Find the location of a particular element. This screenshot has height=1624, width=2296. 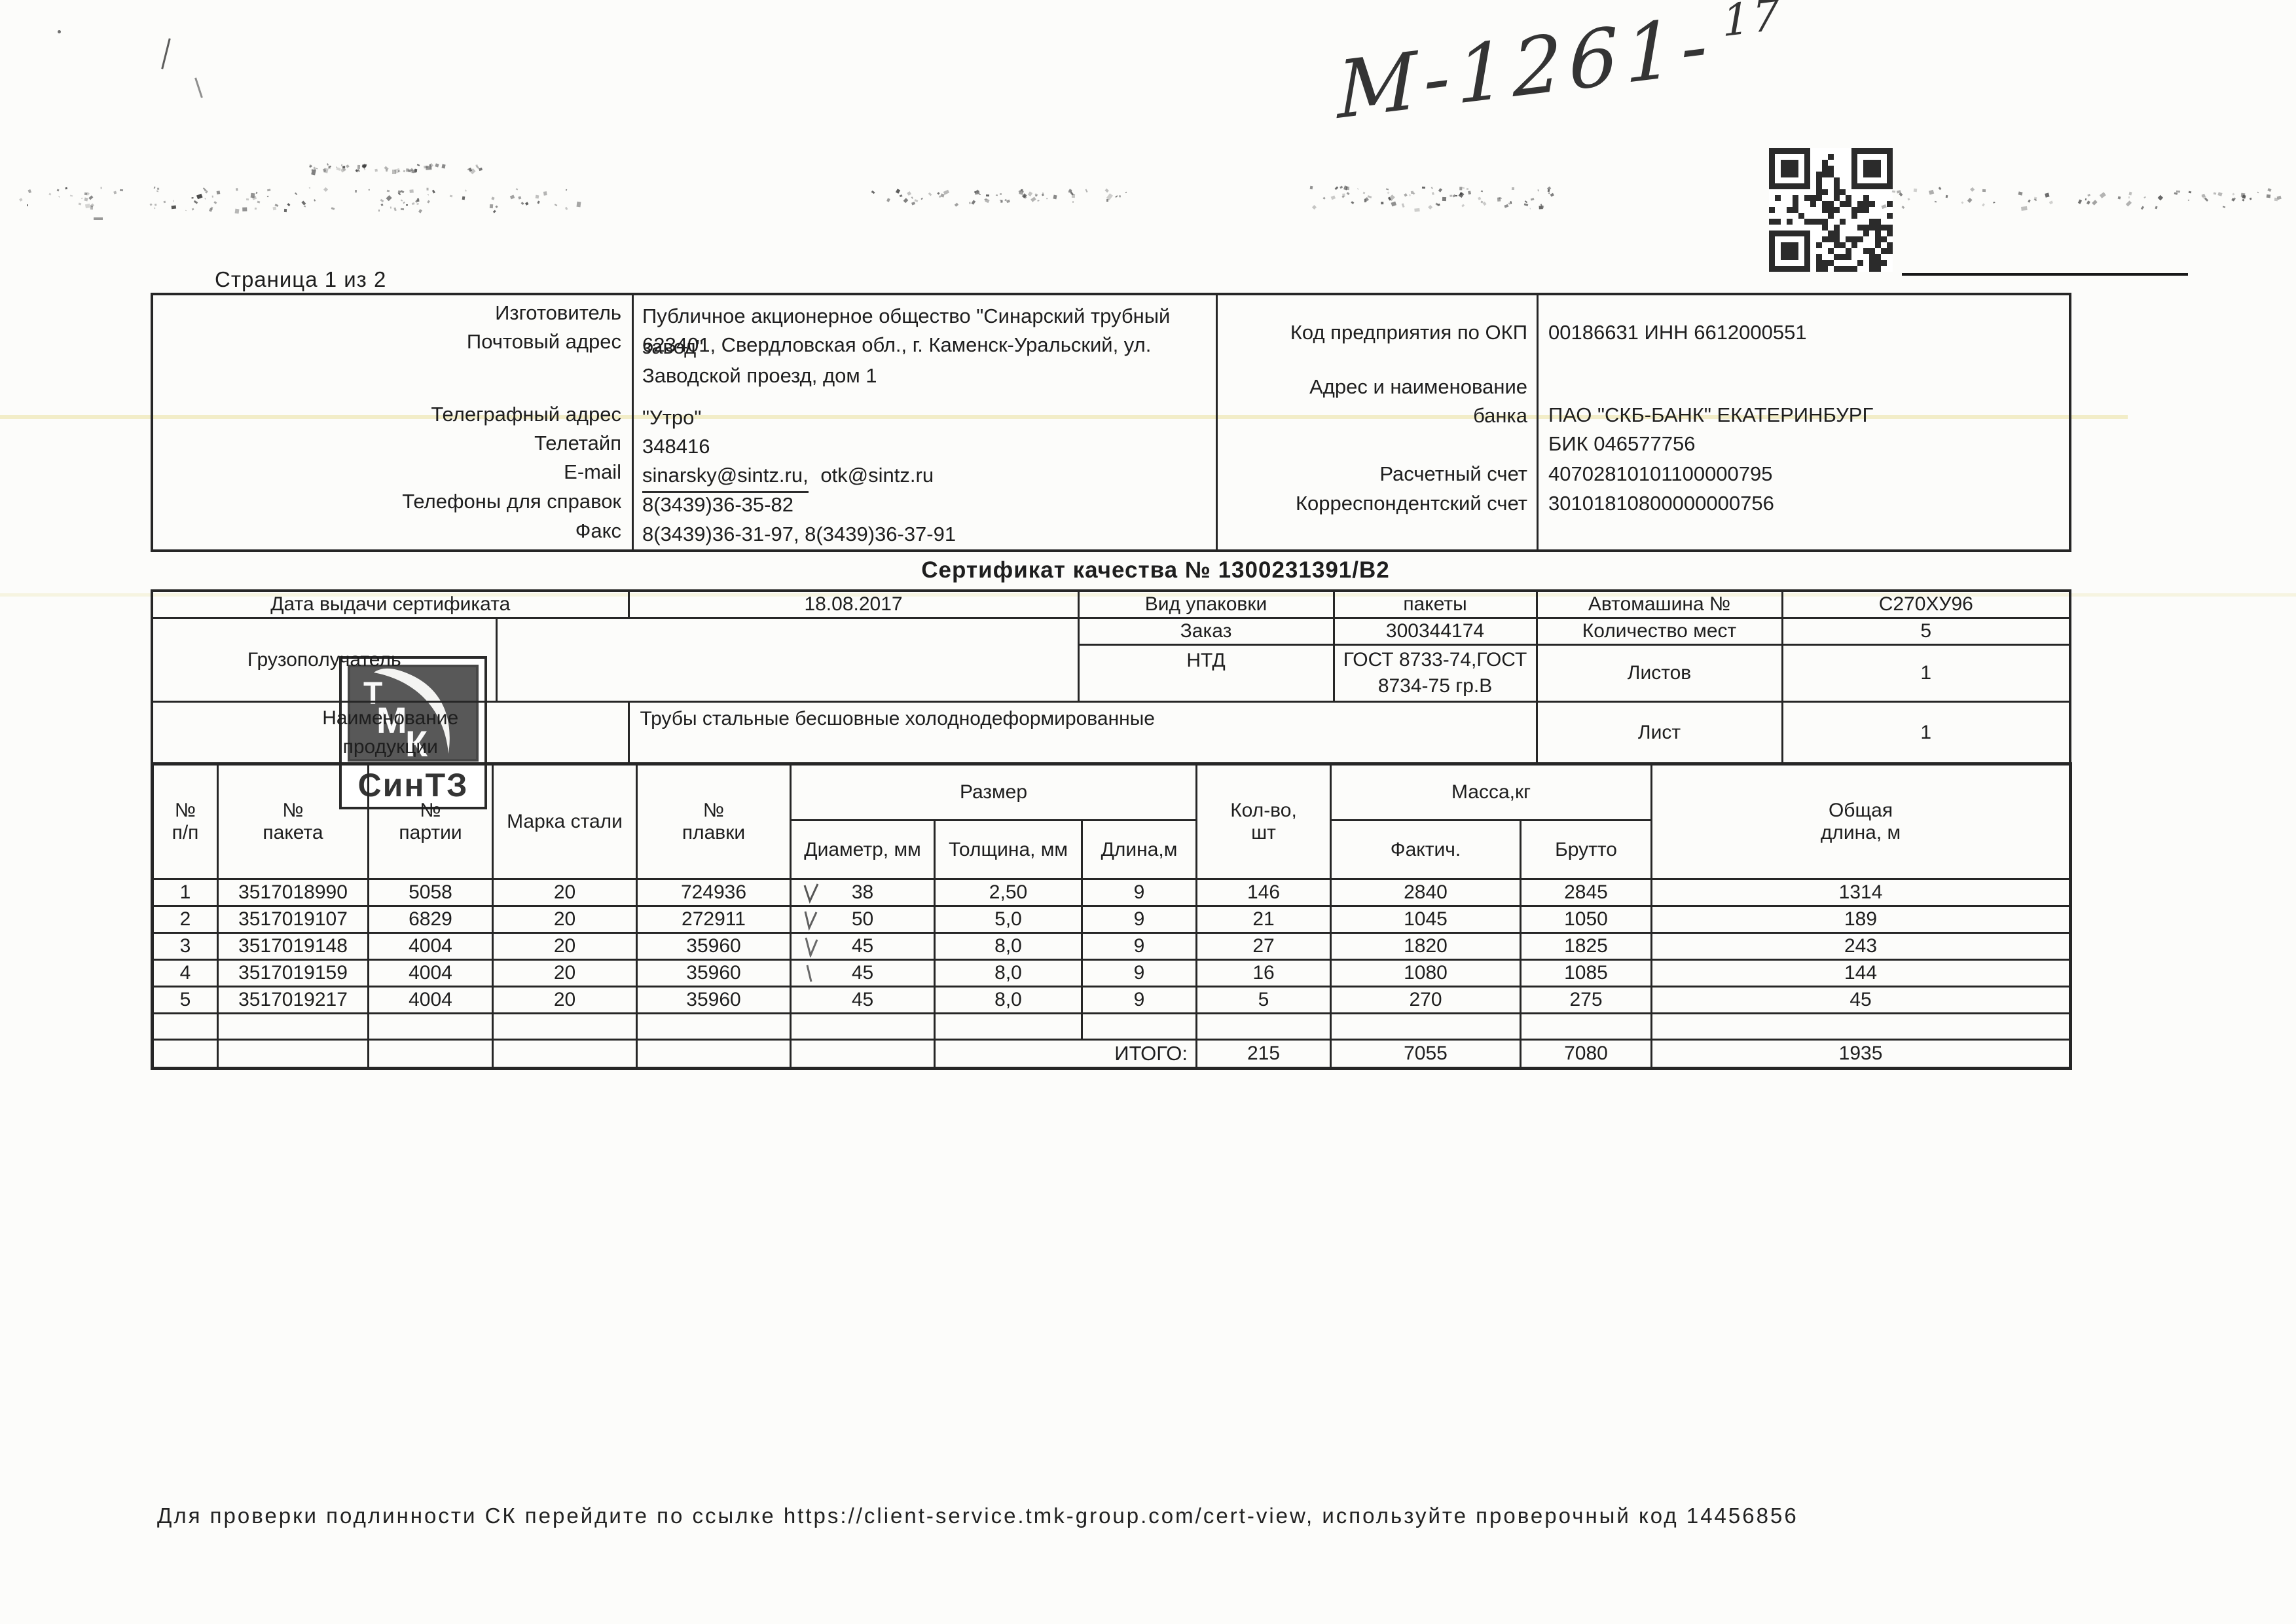

table-cell: 275 is located at coordinates (1586, 1000).